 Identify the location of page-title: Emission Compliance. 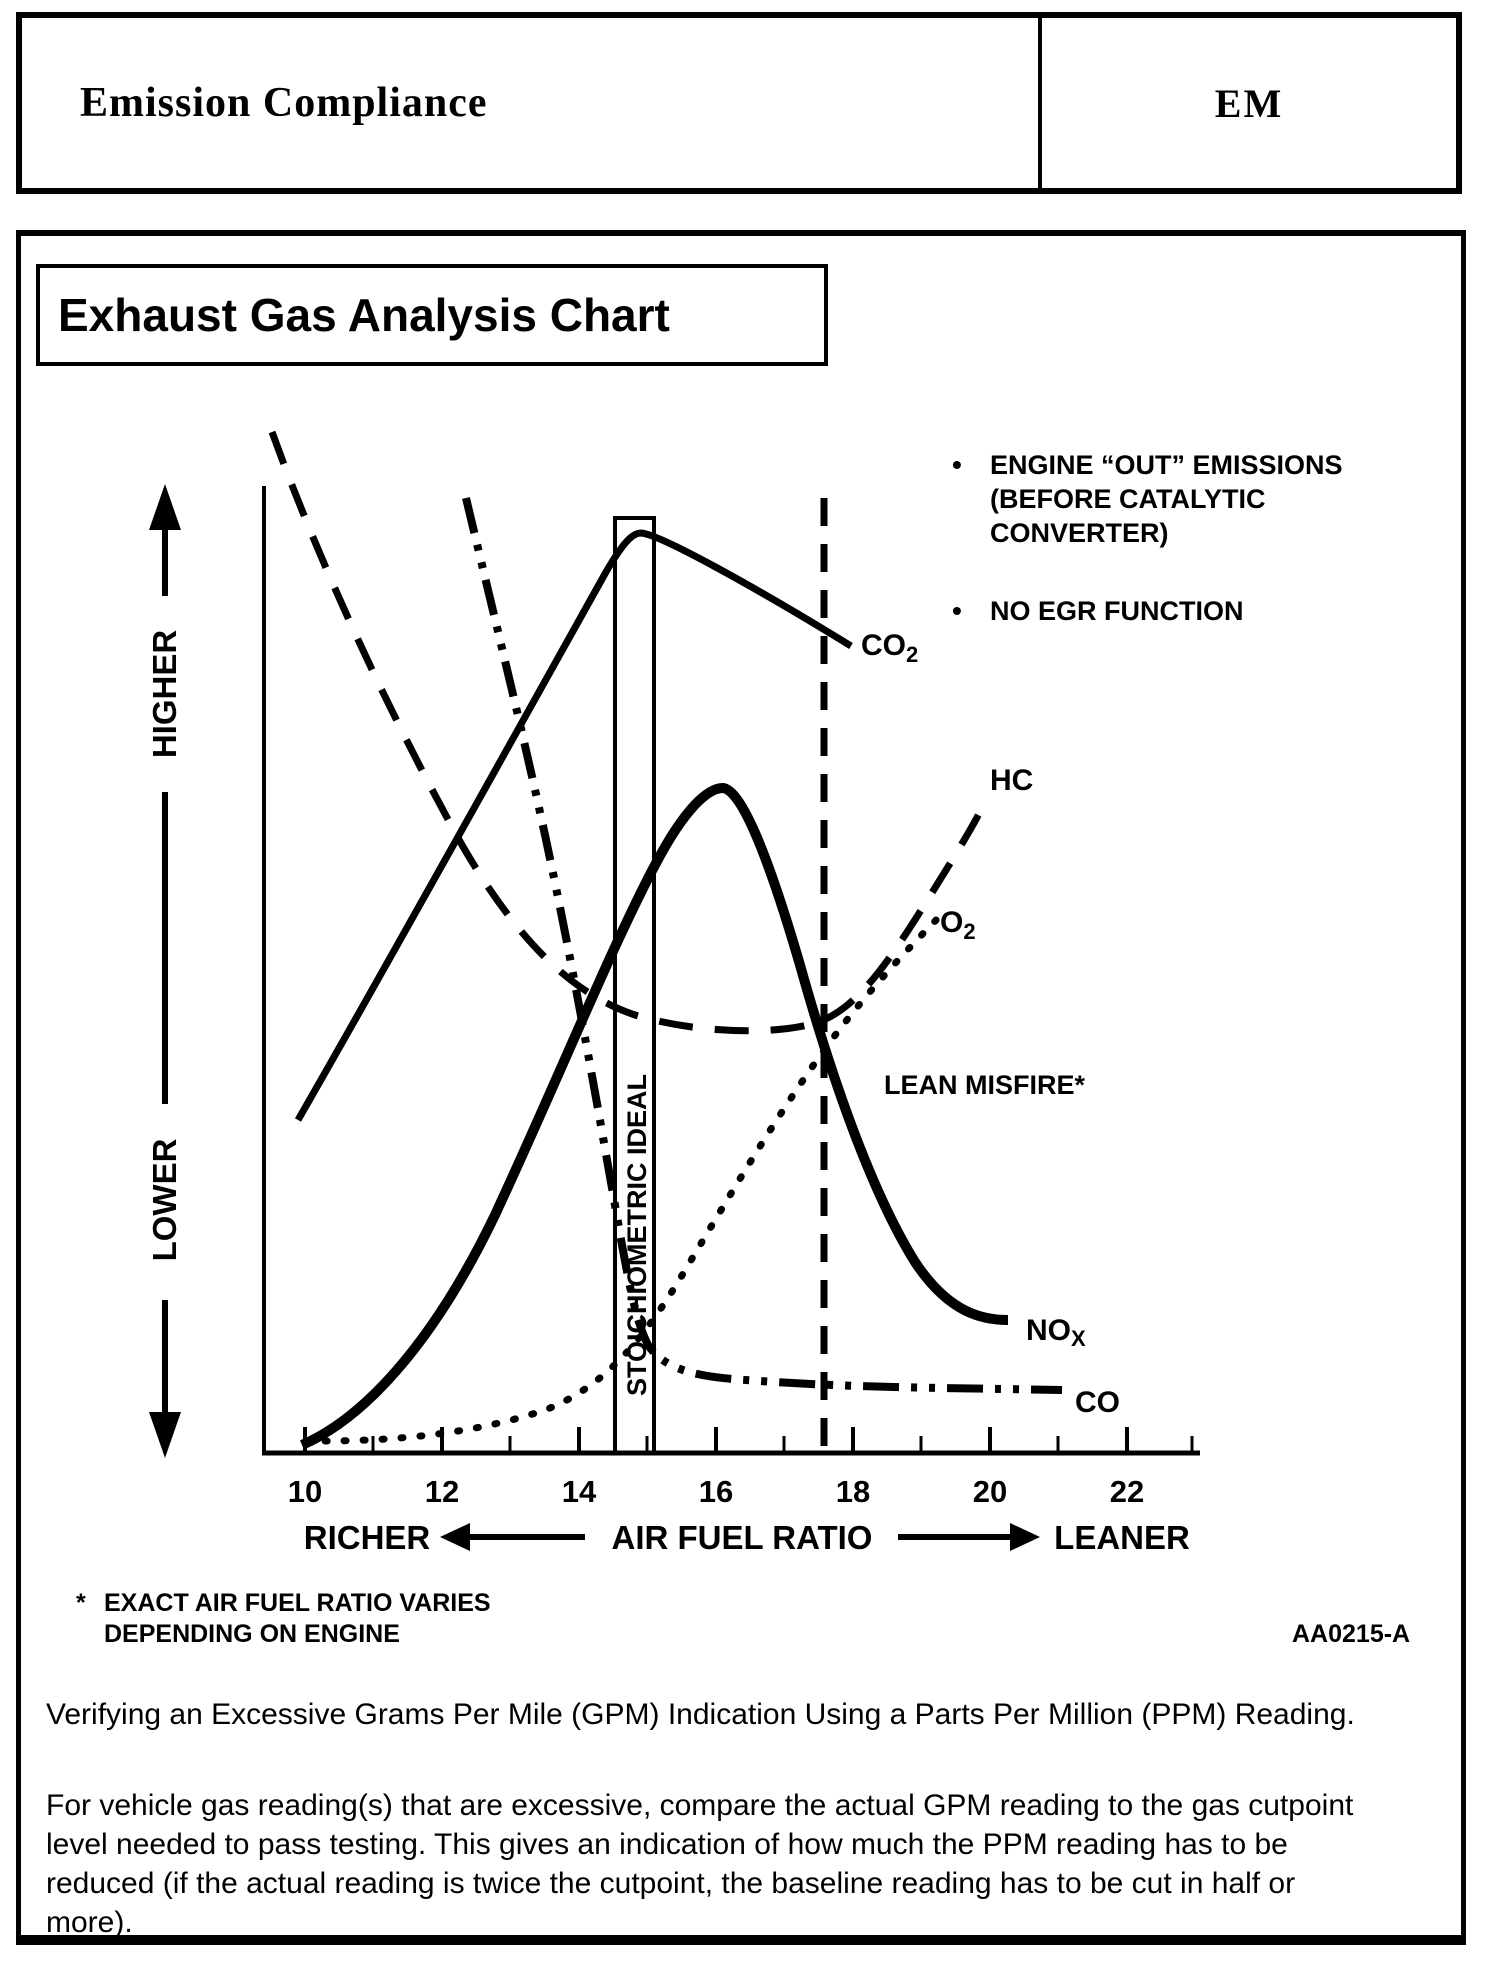
(284, 103).